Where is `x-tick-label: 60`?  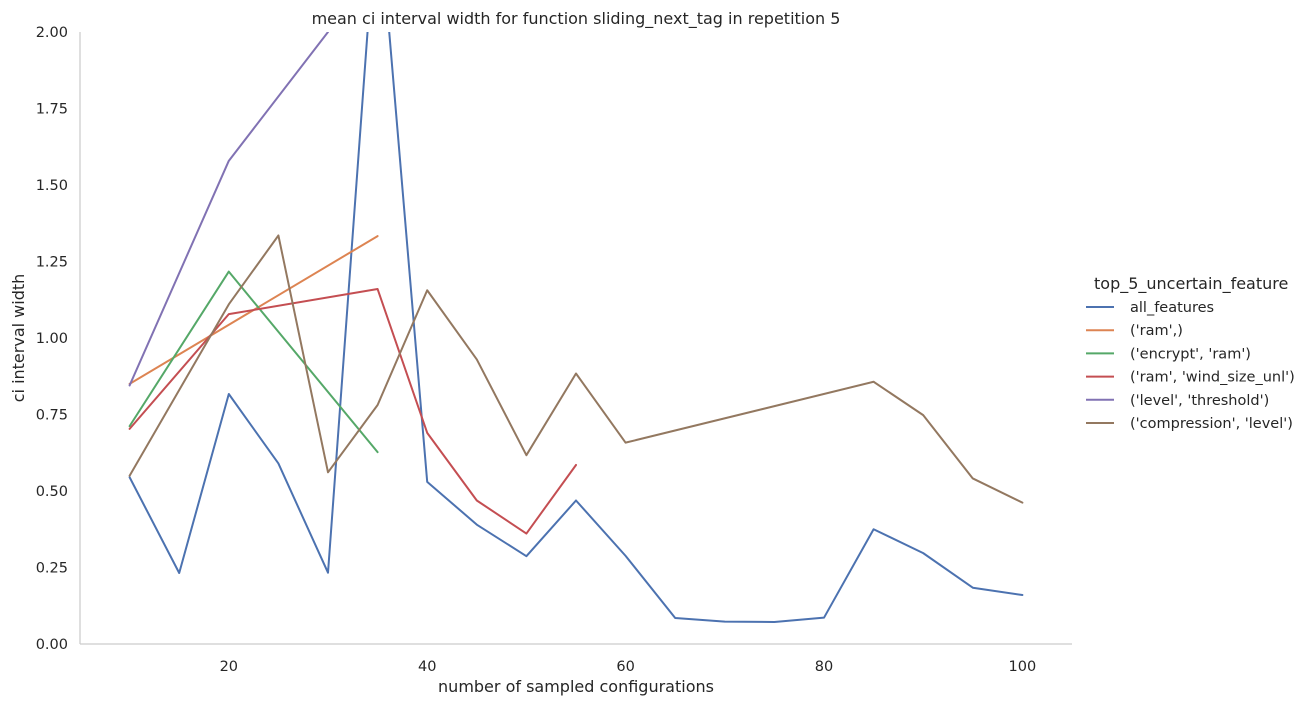
x-tick-label: 60 is located at coordinates (625, 667).